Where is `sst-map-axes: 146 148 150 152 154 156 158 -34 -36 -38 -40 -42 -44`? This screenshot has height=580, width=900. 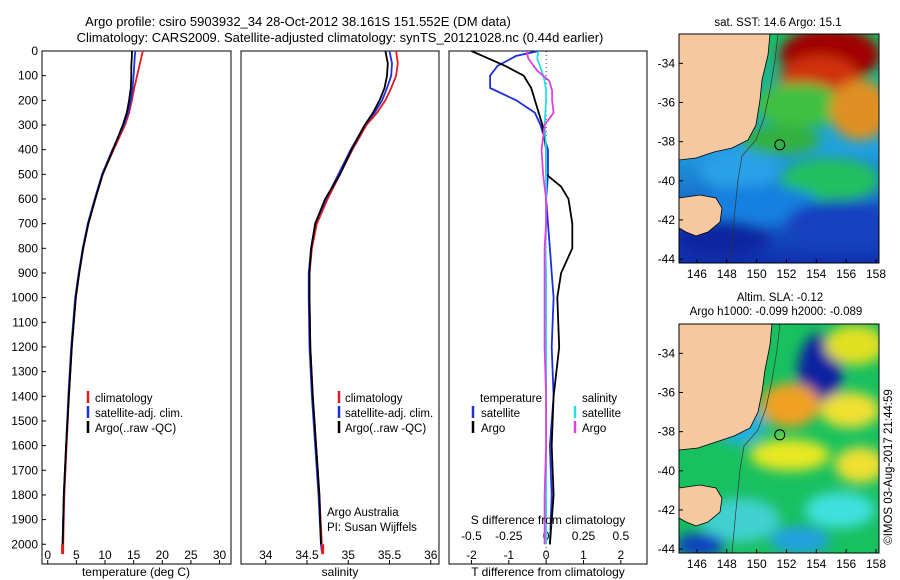
sst-map-axes: 146 148 150 152 154 156 158 -34 -36 -38 -40 -42 -44 is located at coordinates (772, 168).